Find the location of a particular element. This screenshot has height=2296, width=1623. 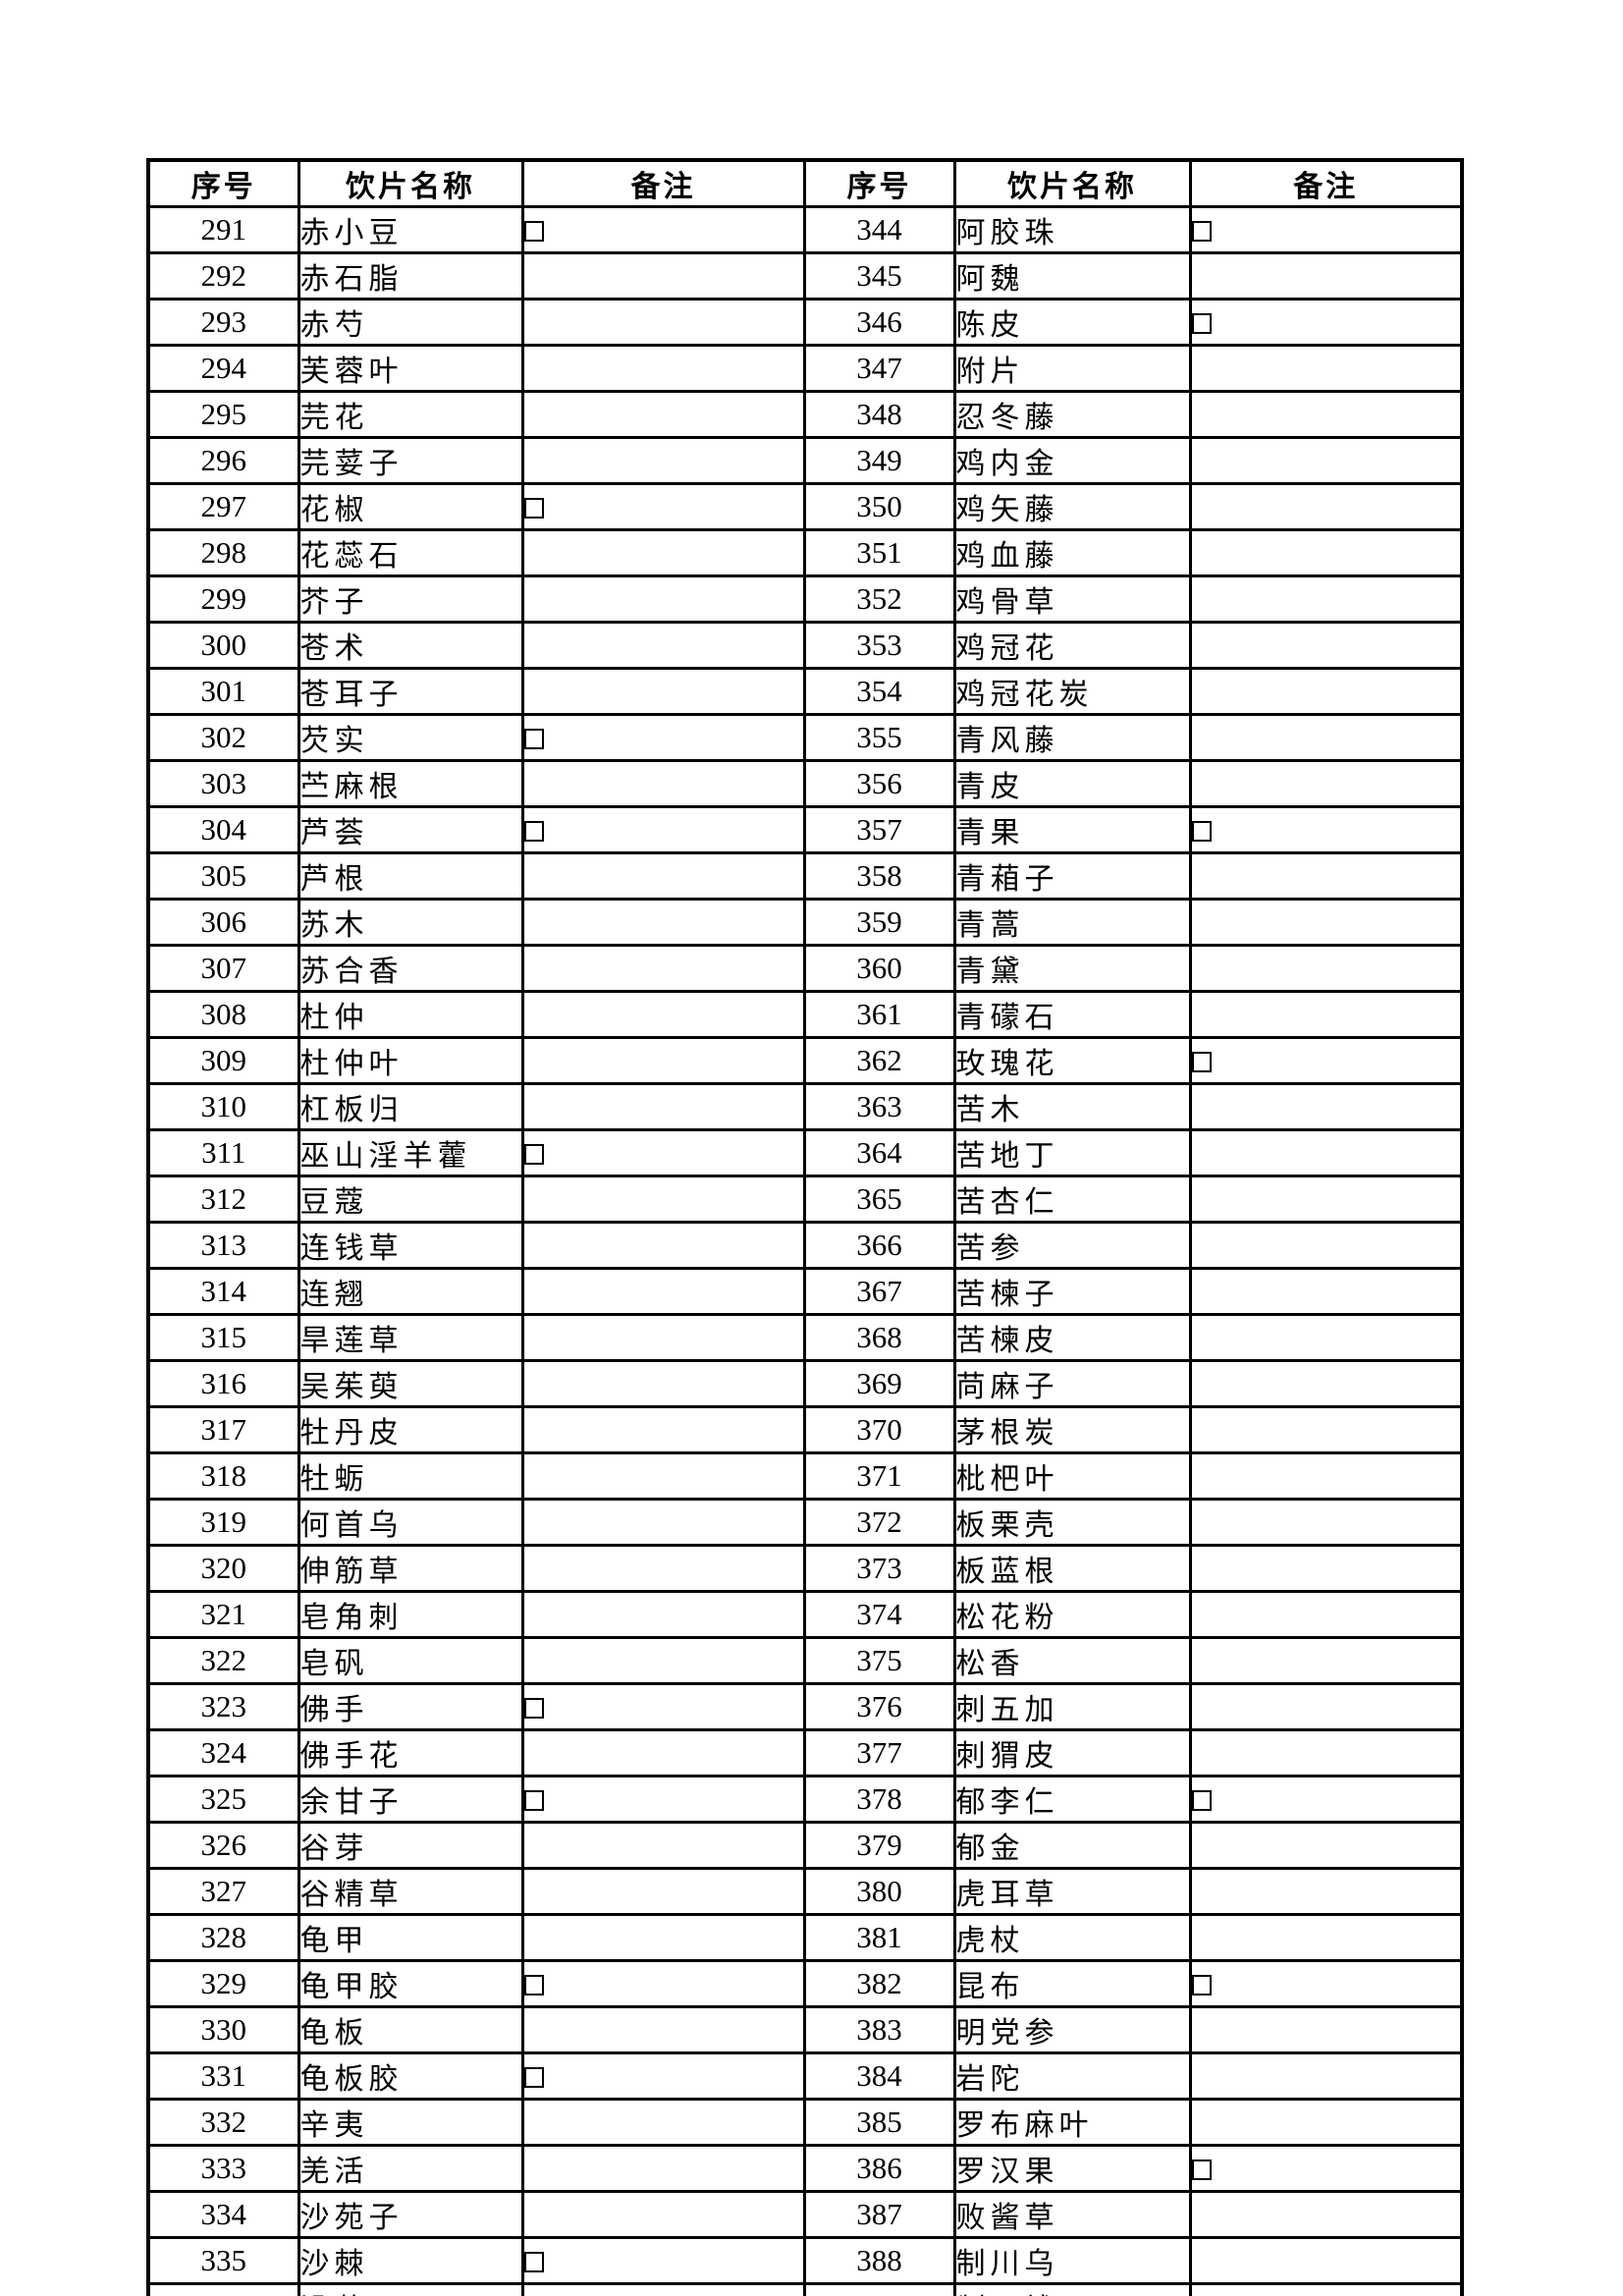

row-name-cell: 花椒 is located at coordinates (411, 506).